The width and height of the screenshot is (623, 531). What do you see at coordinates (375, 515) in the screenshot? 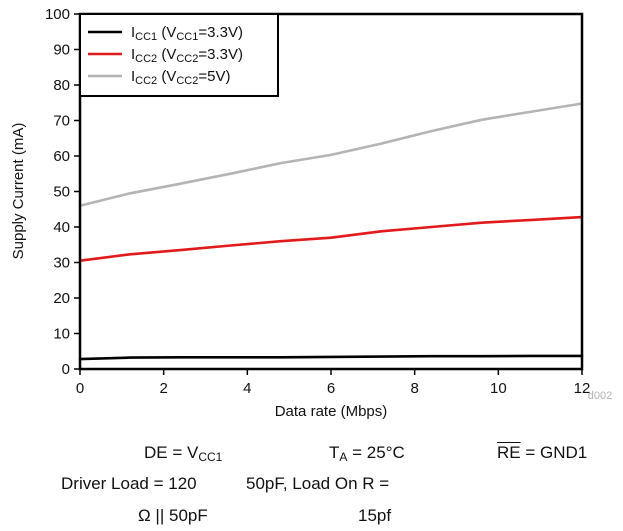
I see `condition-load-line2-b: 15pf` at bounding box center [375, 515].